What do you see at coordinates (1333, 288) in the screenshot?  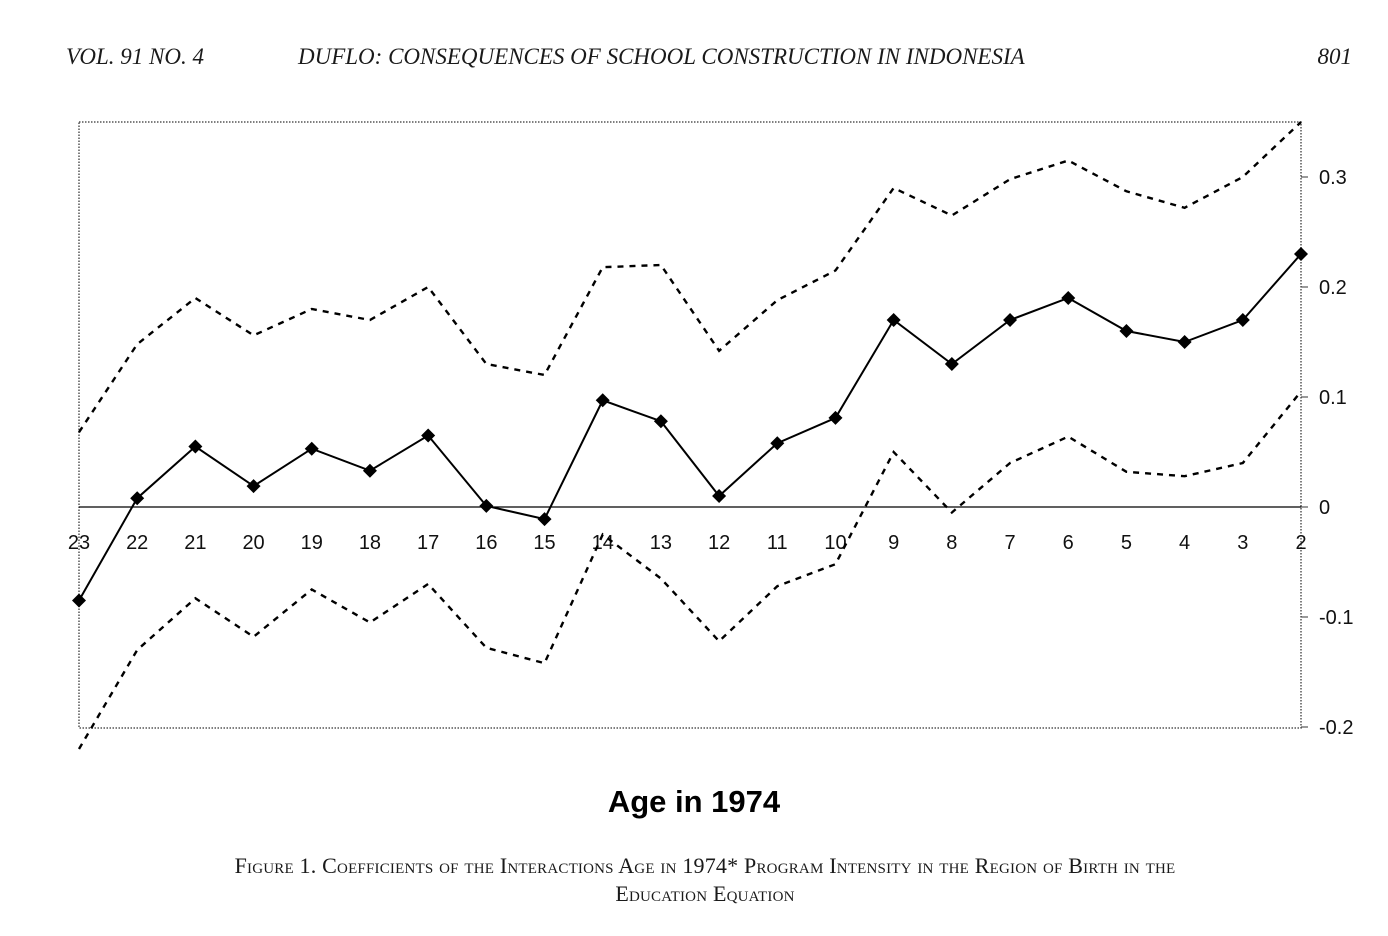 I see `y-tick-label: 0.2` at bounding box center [1333, 288].